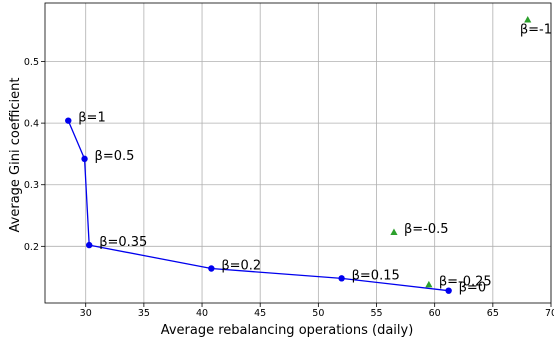 The image size is (554, 346). What do you see at coordinates (493, 313) in the screenshot?
I see `x-tick-label: 65` at bounding box center [493, 313].